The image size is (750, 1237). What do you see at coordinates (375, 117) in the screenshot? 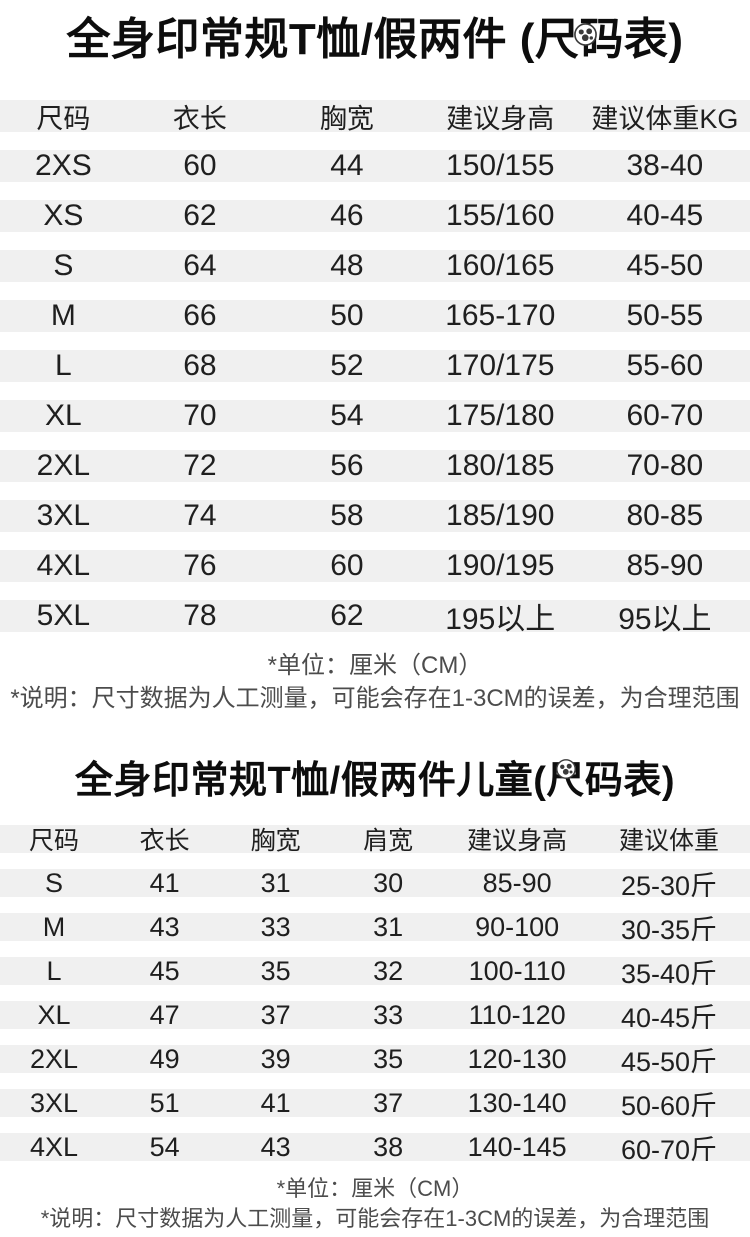
I see `header-row: 尺码 衣长 胸宽 建议身高 建议体重KG` at bounding box center [375, 117].